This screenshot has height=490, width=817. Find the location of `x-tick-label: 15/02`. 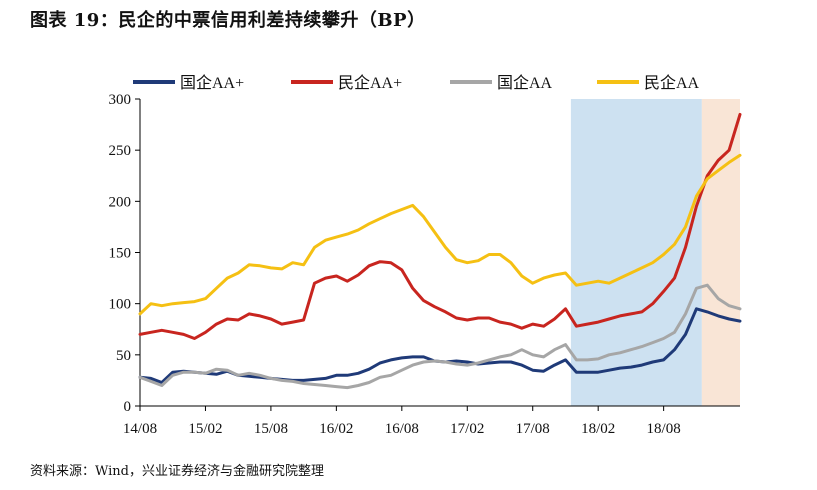

x-tick-label: 15/02 is located at coordinates (205, 429).